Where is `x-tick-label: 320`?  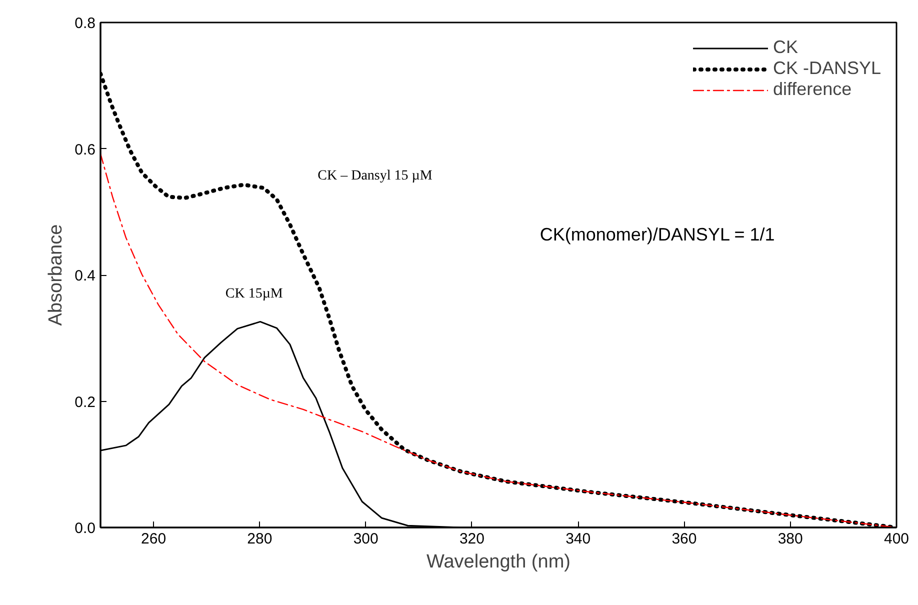
x-tick-label: 320 is located at coordinates (471, 539).